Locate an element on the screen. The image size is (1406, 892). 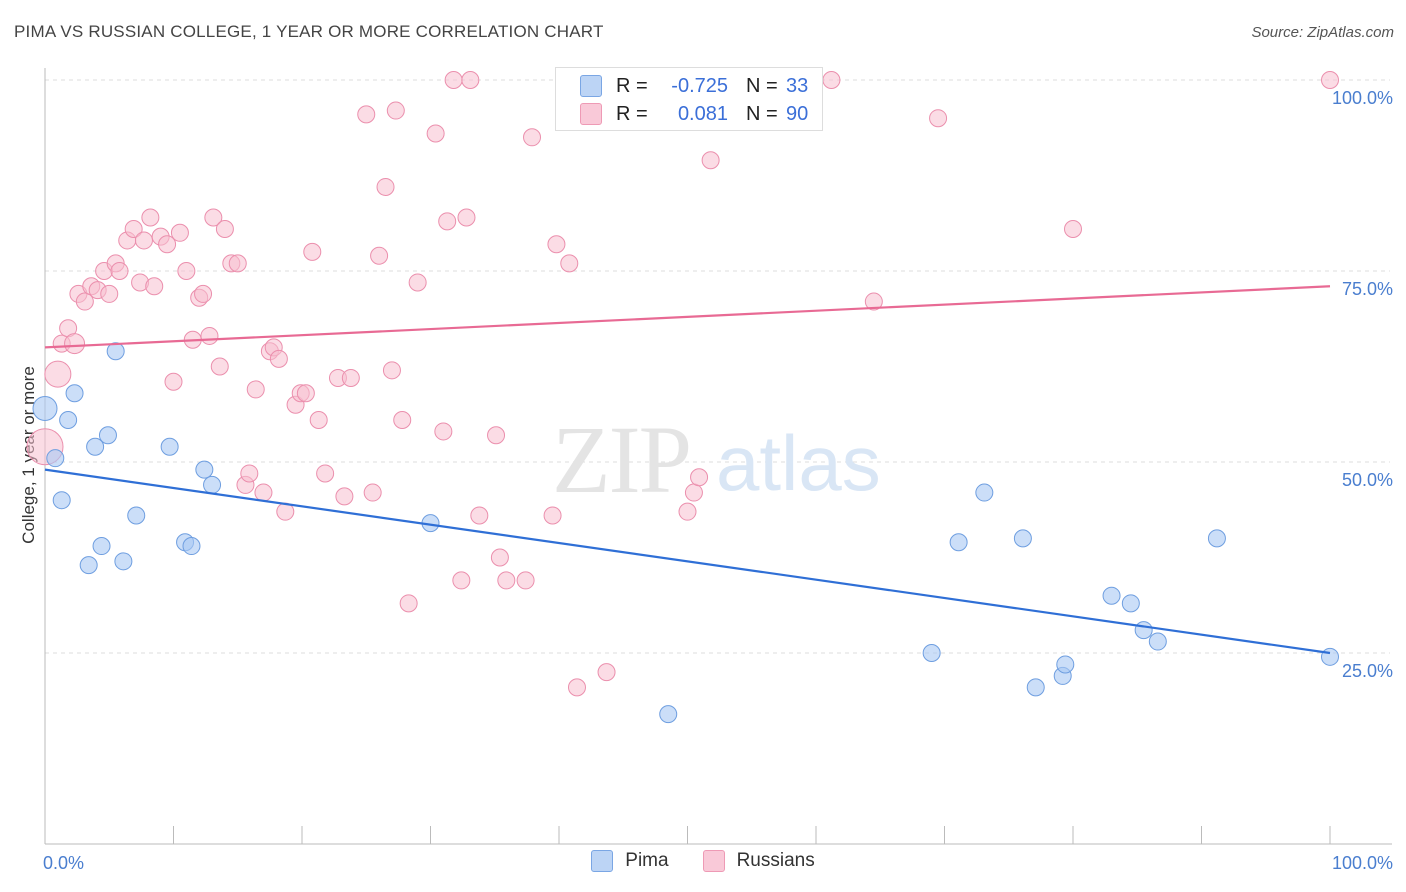
watermark-atlas: atlas is located at coordinates (798, 463).